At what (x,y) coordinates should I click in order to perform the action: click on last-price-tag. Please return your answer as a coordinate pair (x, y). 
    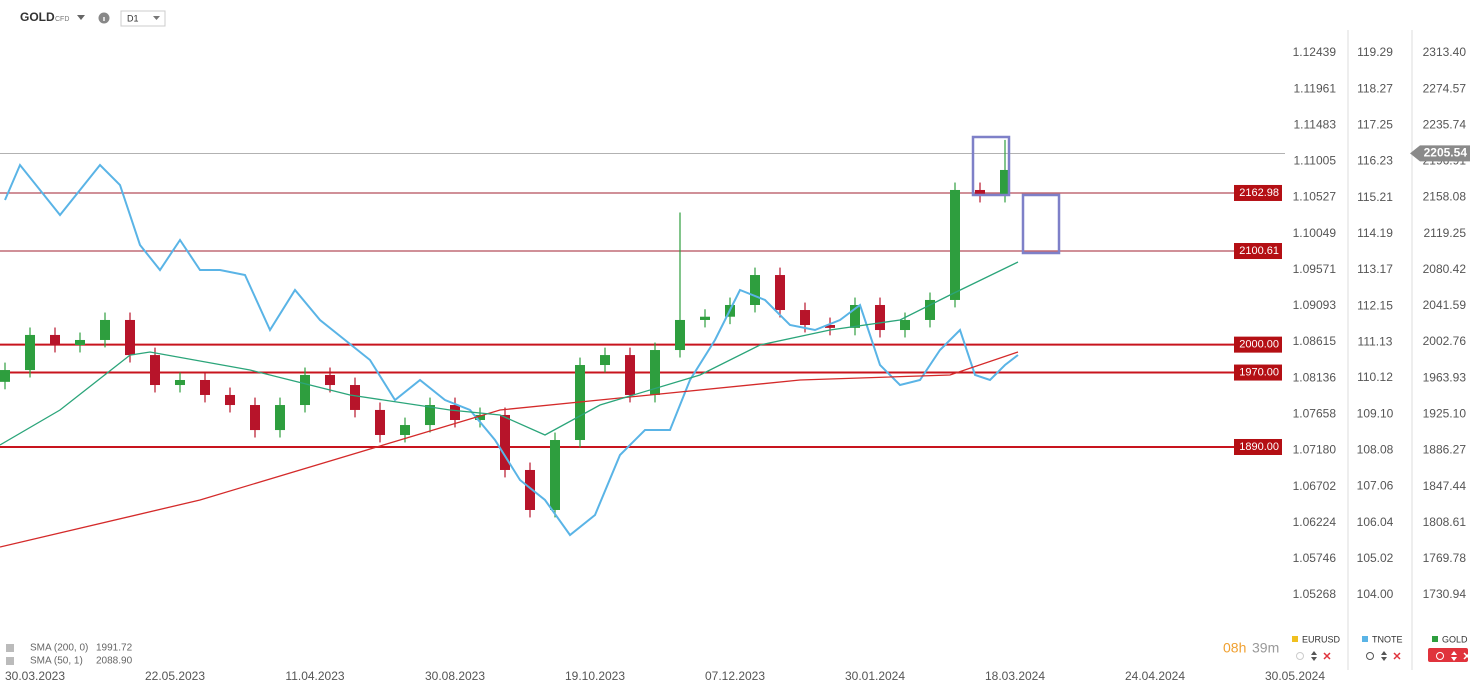
    Looking at the image, I should click on (1440, 153).